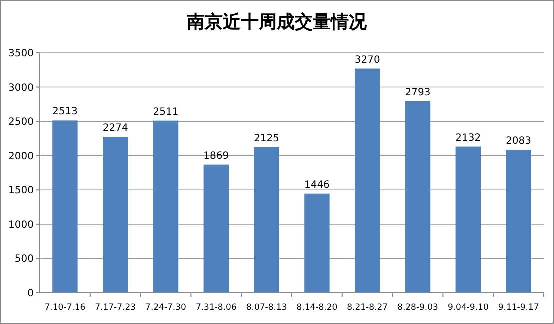 The width and height of the screenshot is (554, 324). Describe the element at coordinates (277, 22) in the screenshot. I see `chart-title: 南京近十周成交量情况` at that location.